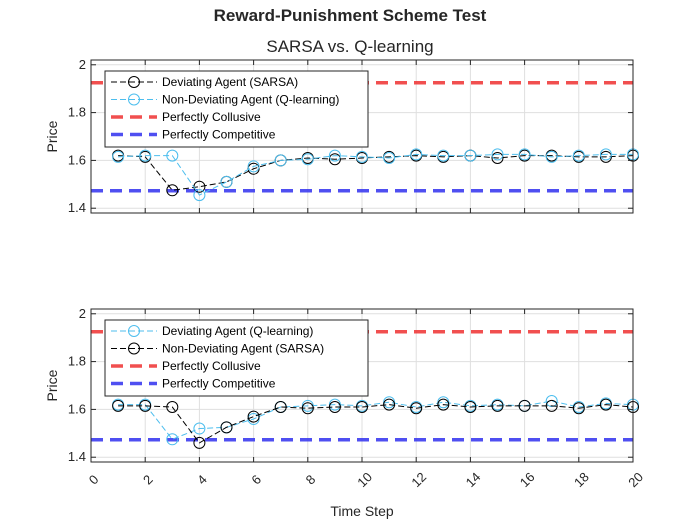 Image resolution: width=700 pixels, height=525 pixels. Describe the element at coordinates (94, 480) in the screenshot. I see `x-tick-label: 0` at that location.